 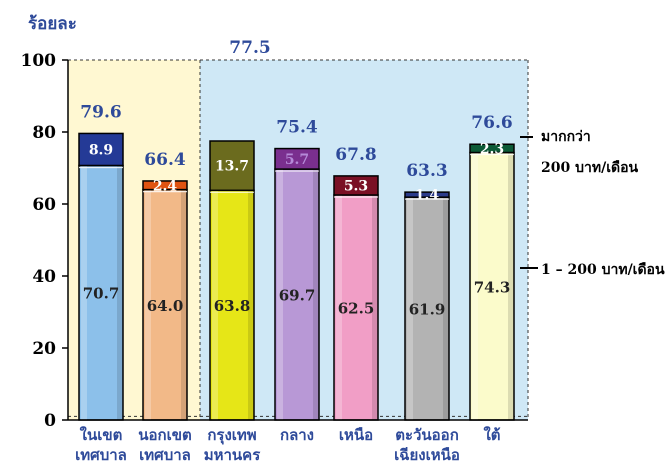 What do you see at coordinates (427, 435) in the screenshot?
I see `category-label: ตะวันออก` at bounding box center [427, 435].